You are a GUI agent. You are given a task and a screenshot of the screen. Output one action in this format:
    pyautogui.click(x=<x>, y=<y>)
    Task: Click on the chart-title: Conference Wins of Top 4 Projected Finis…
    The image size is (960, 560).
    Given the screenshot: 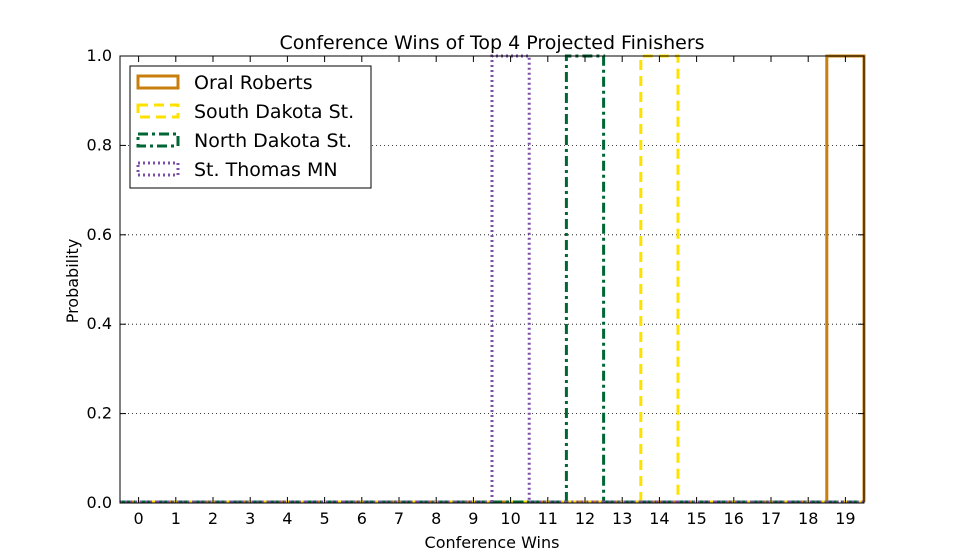 What is the action you would take?
    pyautogui.click(x=491, y=43)
    